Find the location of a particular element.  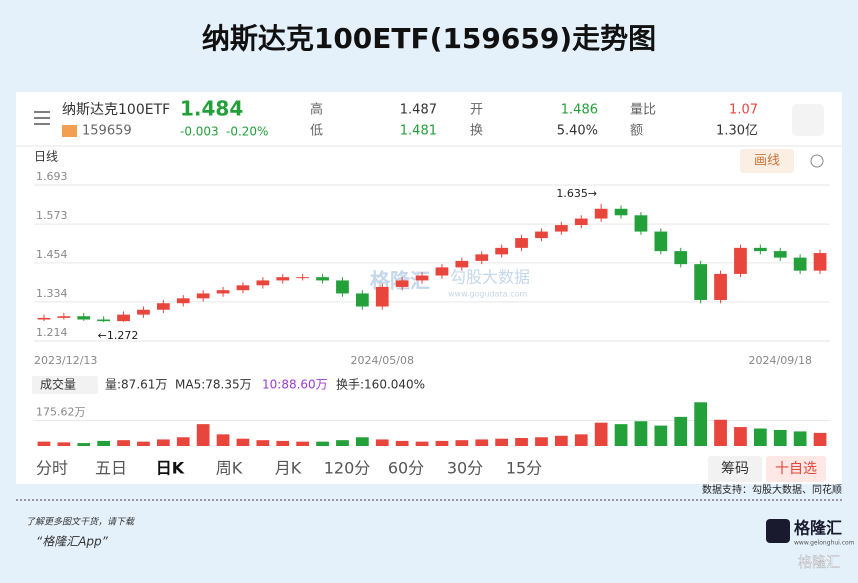

x-tick-label: 2024/09/18 is located at coordinates (780, 360).